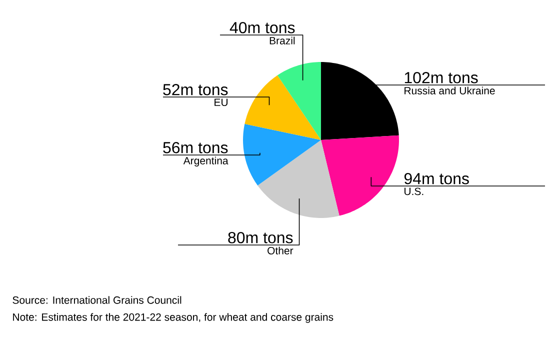 The image size is (559, 337). What do you see at coordinates (205, 161) in the screenshot?
I see `slice-label: Argentina` at bounding box center [205, 161].